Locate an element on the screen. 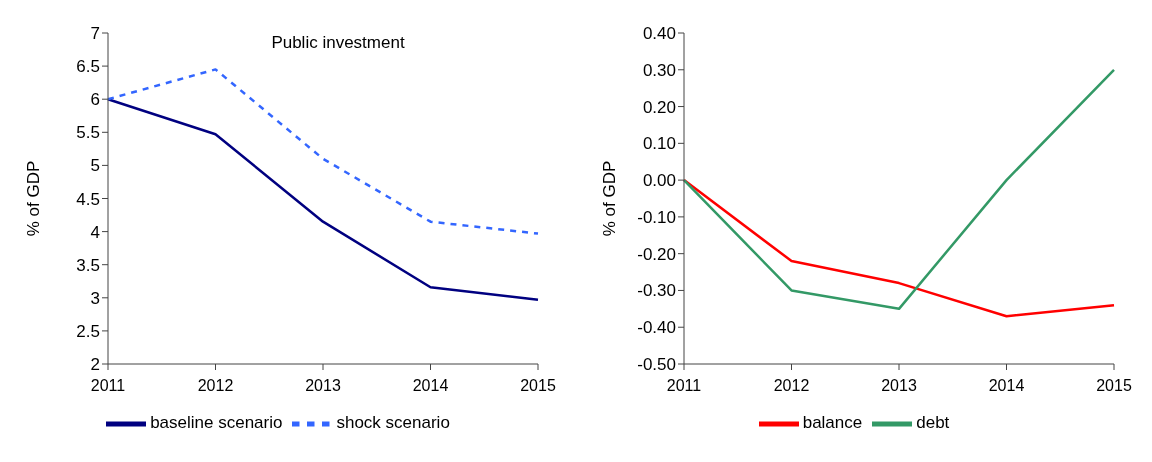 The image size is (1152, 462). line-series is located at coordinates (323, 151).